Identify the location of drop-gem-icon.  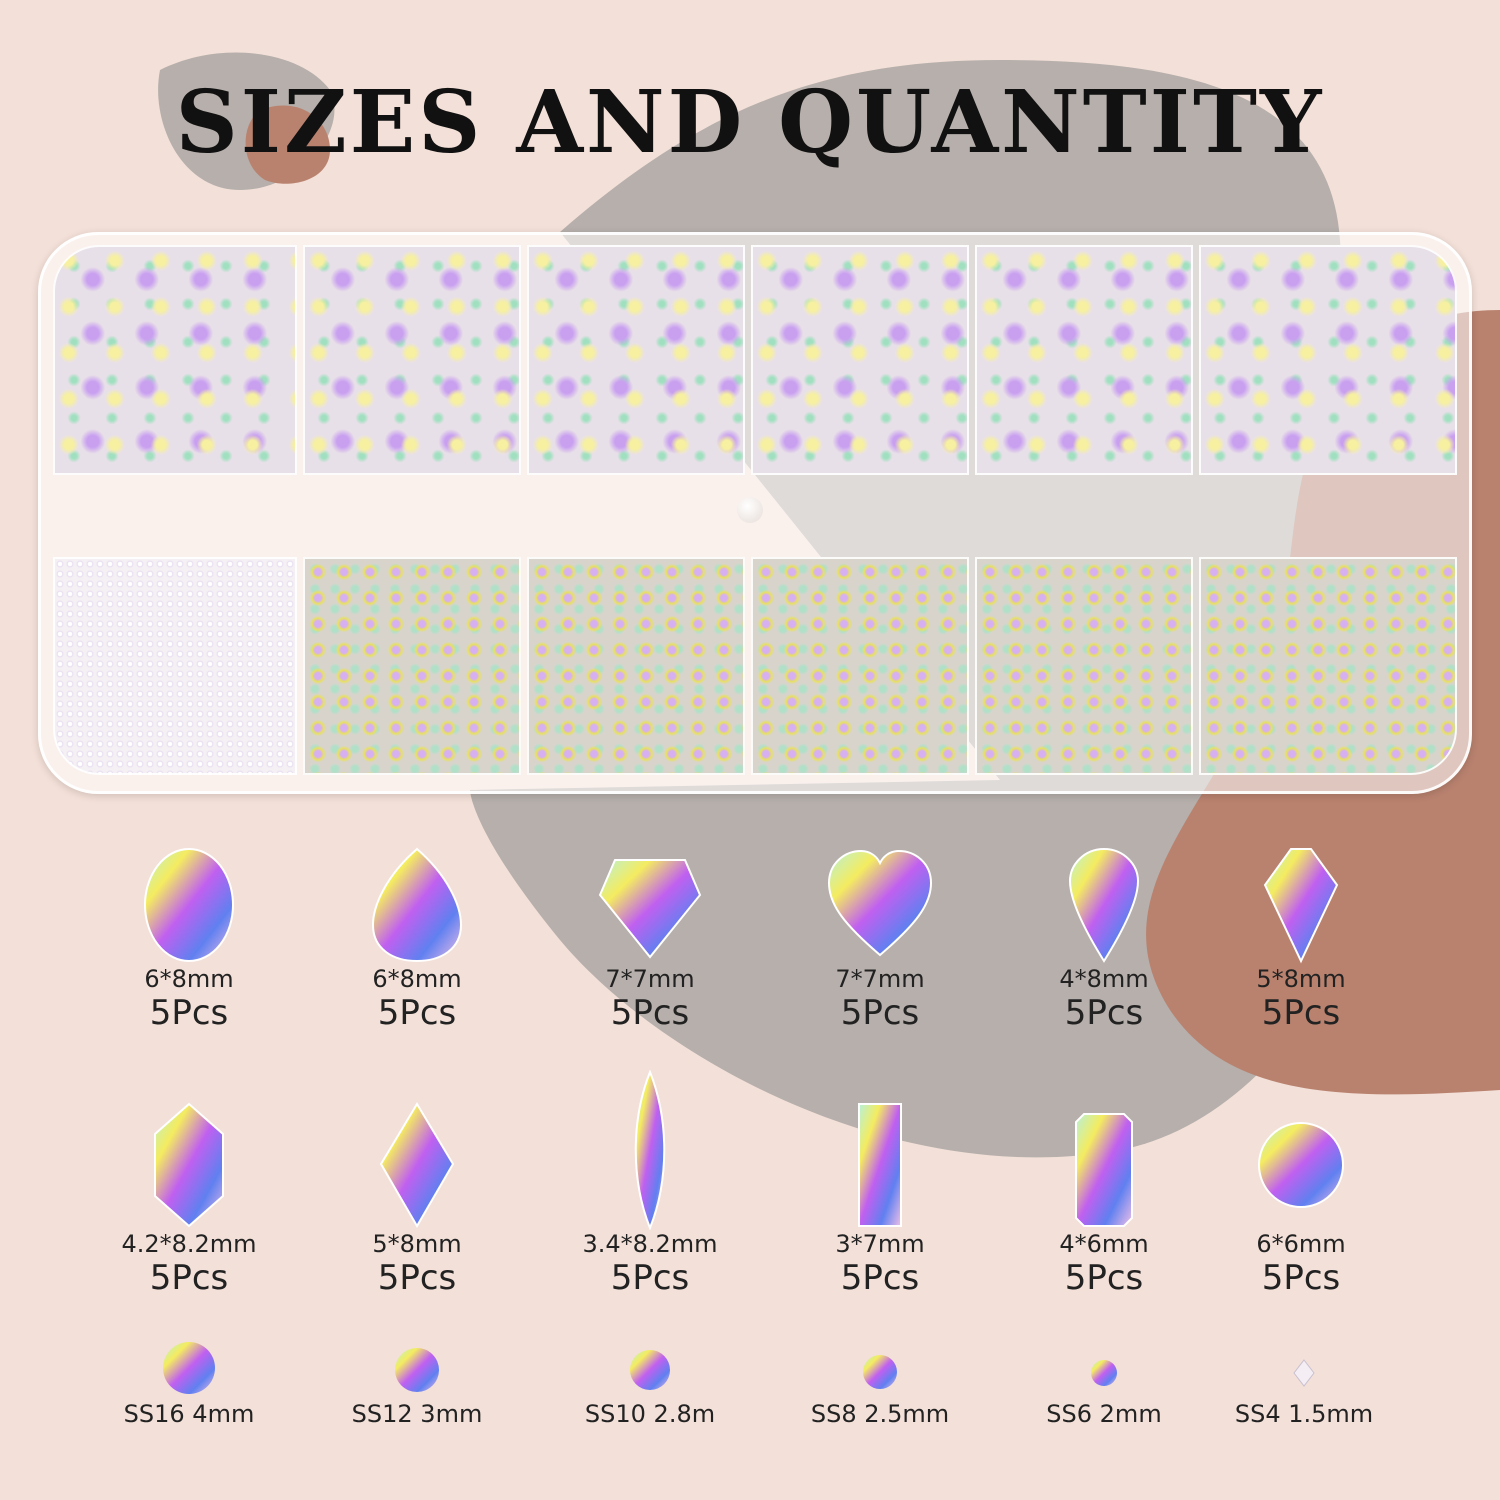
(1104, 905).